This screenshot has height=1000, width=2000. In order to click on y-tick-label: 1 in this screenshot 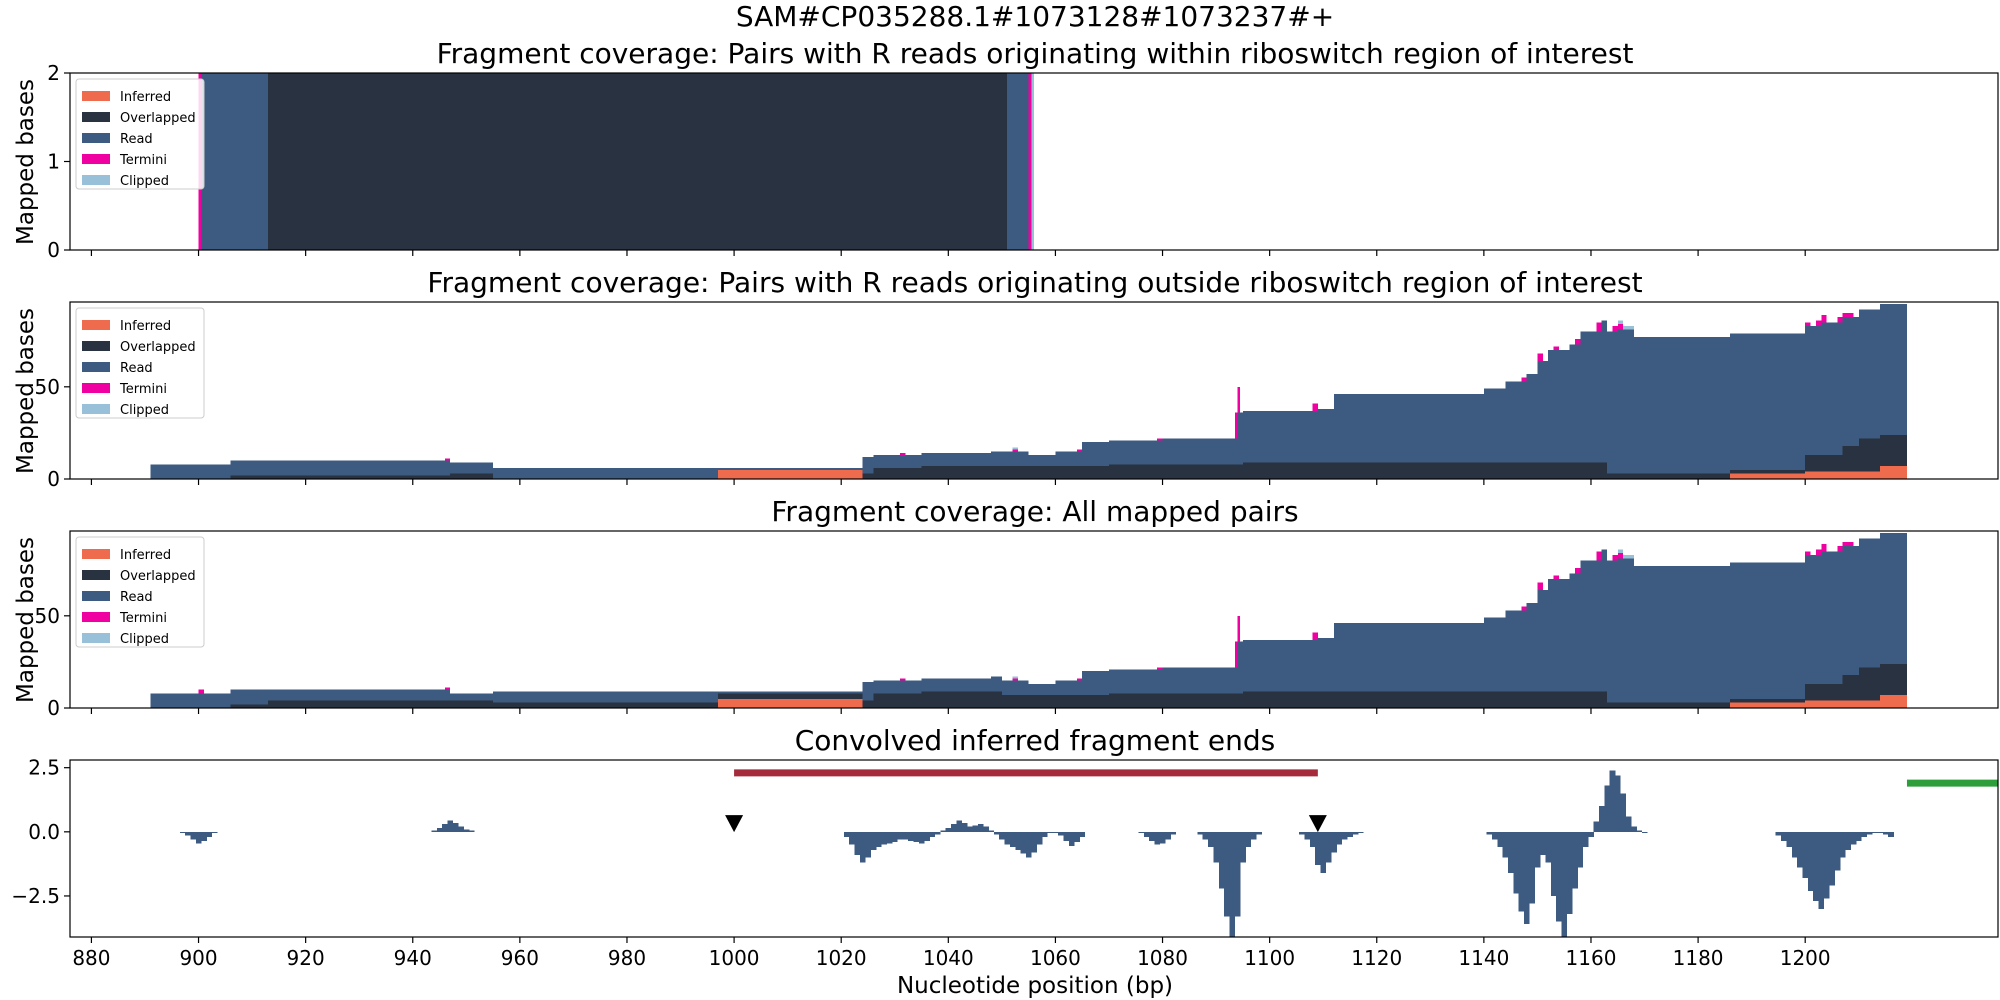, I will do `click(53, 162)`.